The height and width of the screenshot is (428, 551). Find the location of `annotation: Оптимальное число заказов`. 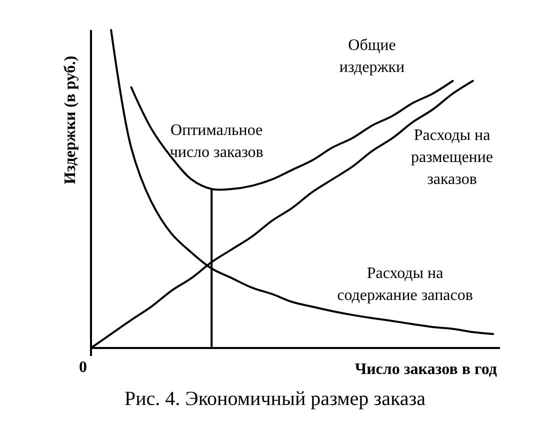

annotation: Оптимальное число заказов is located at coordinates (217, 141).